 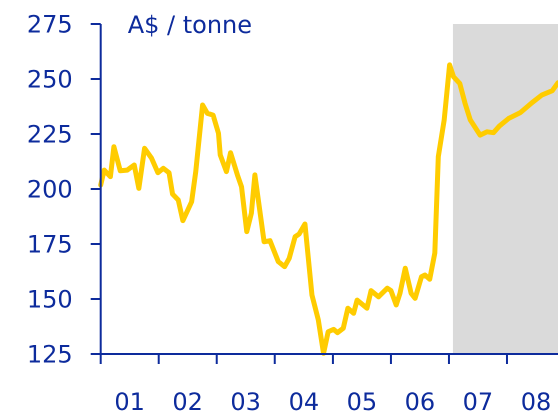 I want to click on x-tick-label: 07, so click(x=478, y=401).